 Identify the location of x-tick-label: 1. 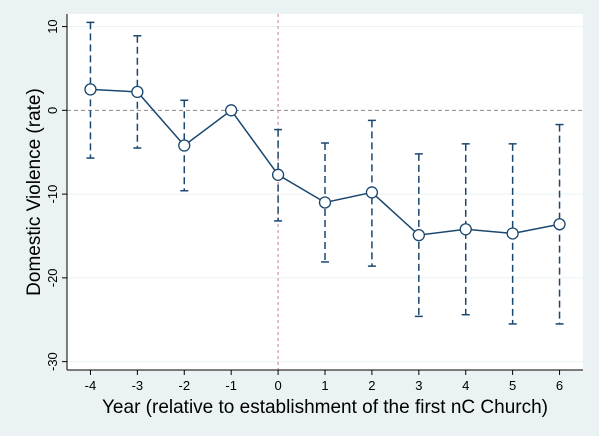
(324, 385).